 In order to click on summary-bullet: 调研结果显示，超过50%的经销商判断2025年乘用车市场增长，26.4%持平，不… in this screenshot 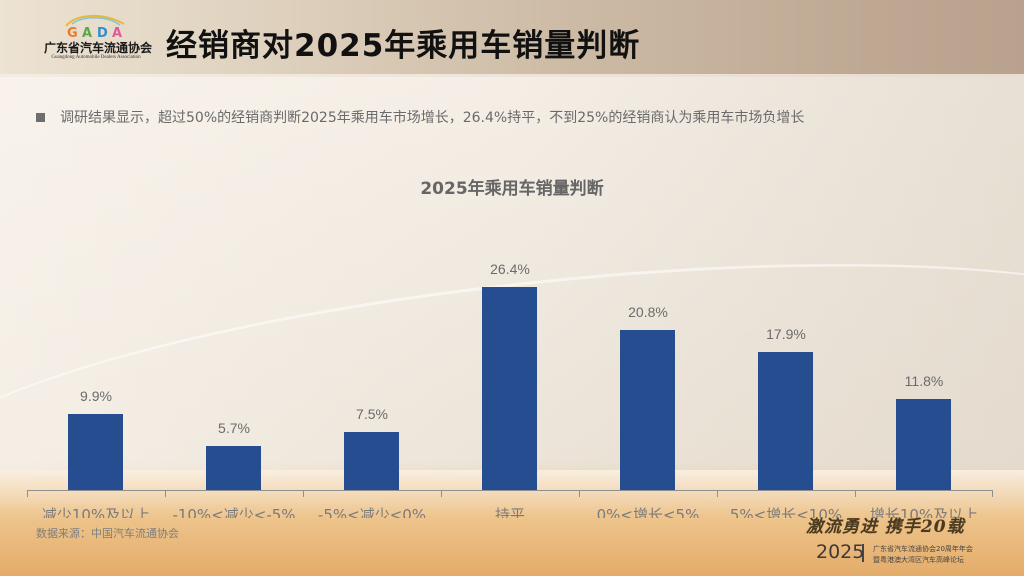, I will do `click(420, 117)`.